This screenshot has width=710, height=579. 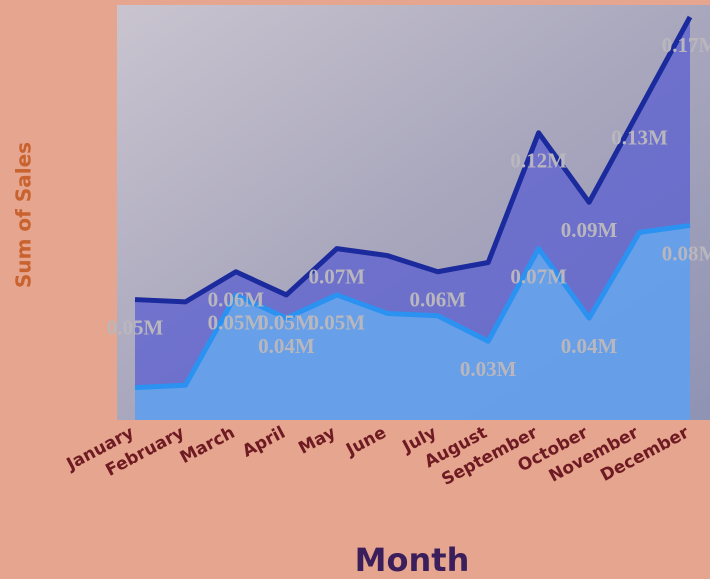 I want to click on data-label: 0.12M, so click(x=538, y=161).